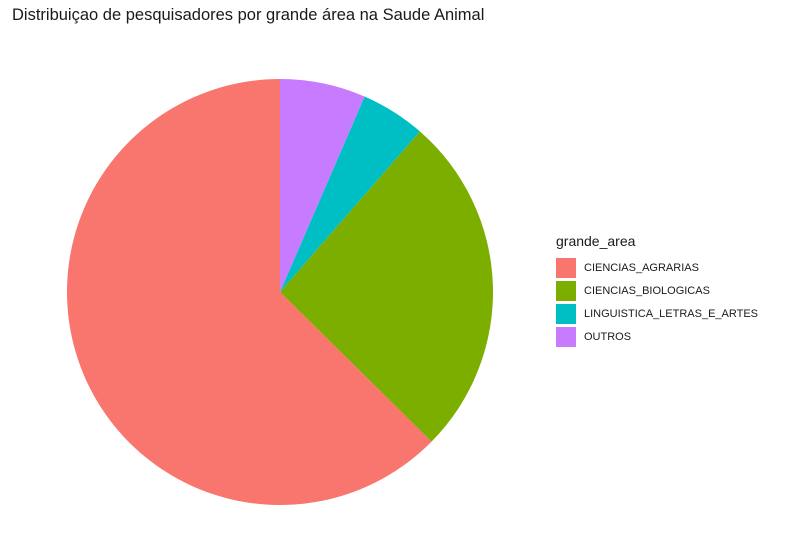 The height and width of the screenshot is (560, 787). I want to click on legend-title: grande_area, so click(596, 241).